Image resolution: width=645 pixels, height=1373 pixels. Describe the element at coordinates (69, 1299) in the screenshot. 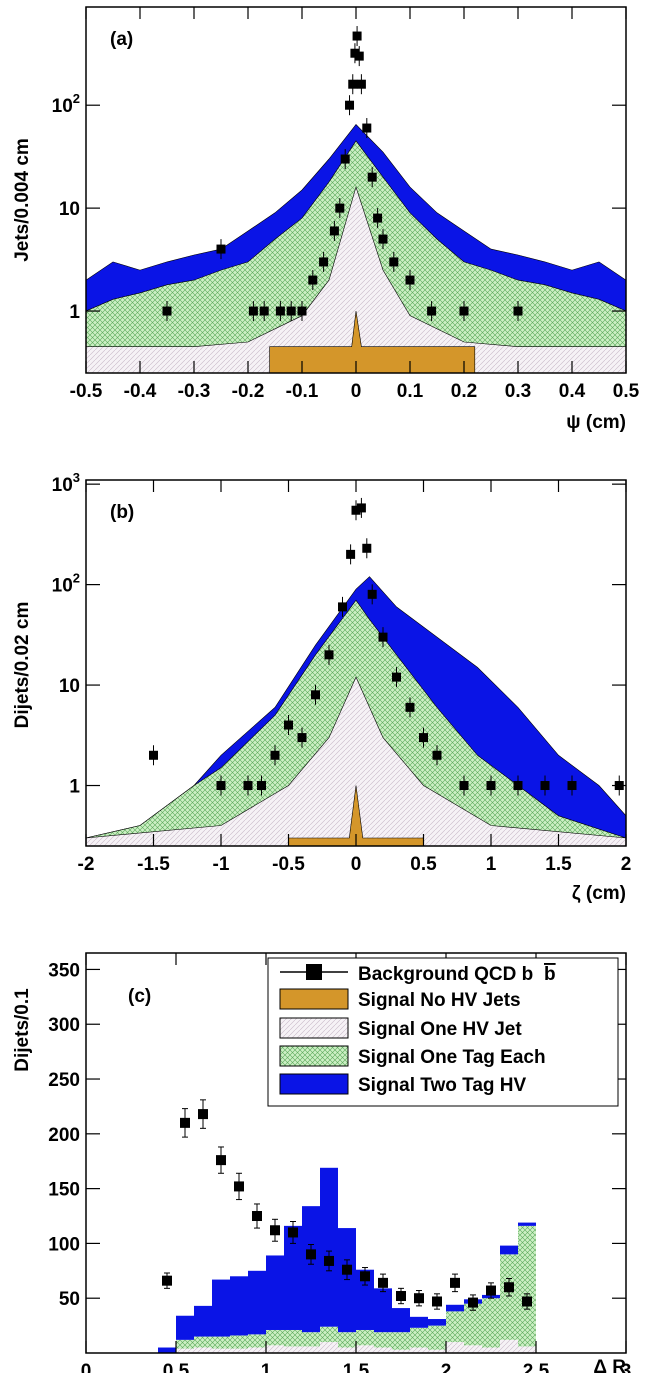

I see `y-tick-label: 50` at that location.